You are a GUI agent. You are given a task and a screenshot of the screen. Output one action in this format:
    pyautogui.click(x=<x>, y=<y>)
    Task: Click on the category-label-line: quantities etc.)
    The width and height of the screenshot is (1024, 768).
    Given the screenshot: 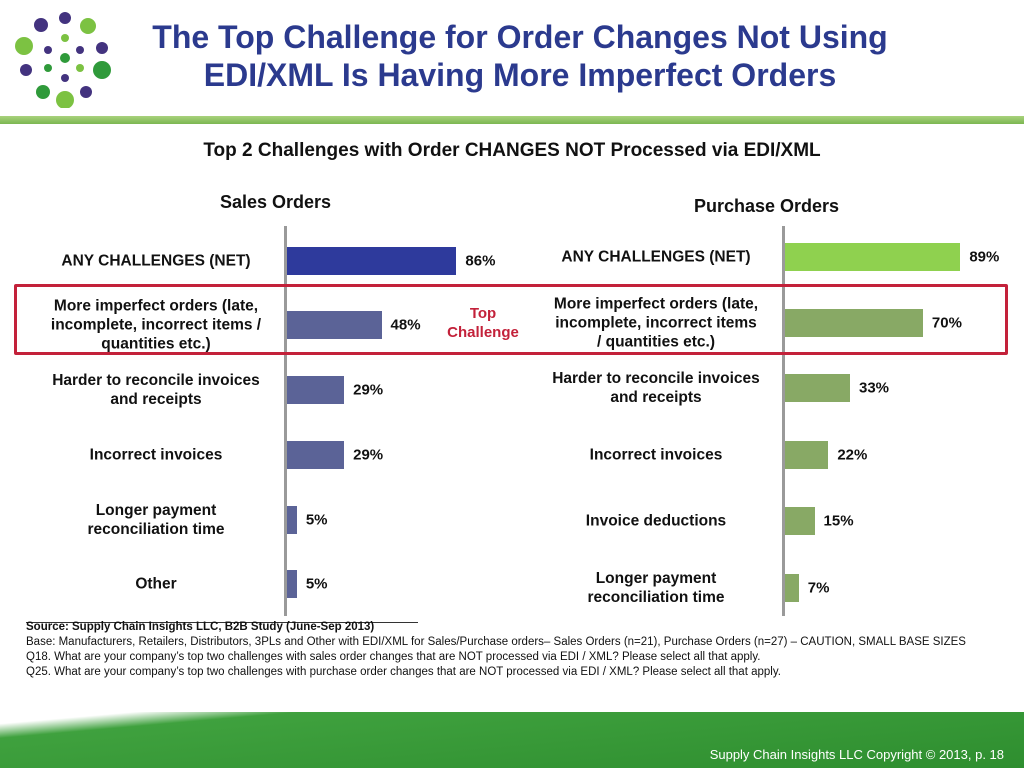 What is the action you would take?
    pyautogui.click(x=156, y=344)
    